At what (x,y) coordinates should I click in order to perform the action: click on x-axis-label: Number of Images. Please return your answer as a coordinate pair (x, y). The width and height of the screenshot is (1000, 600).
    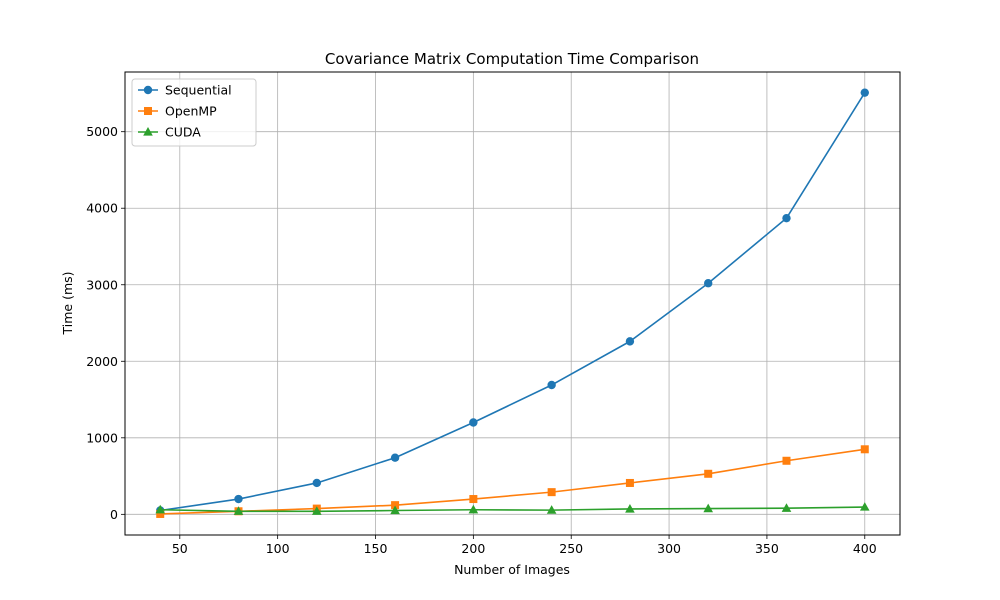
    Looking at the image, I should click on (512, 569).